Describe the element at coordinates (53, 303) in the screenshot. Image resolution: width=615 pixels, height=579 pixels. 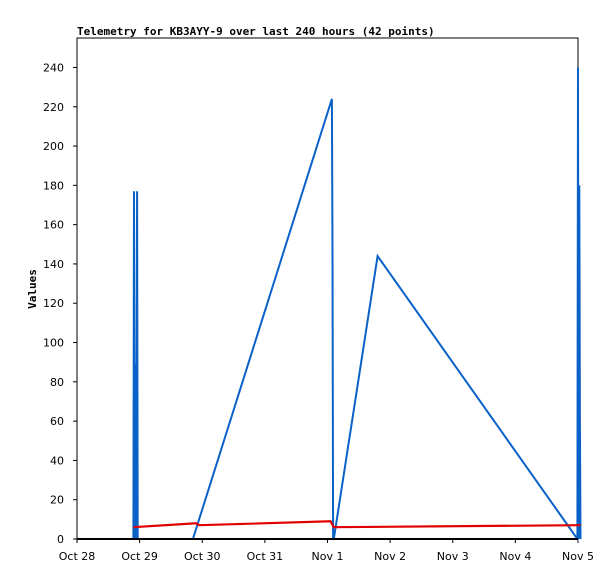
I see `y-tick-label: 120` at that location.